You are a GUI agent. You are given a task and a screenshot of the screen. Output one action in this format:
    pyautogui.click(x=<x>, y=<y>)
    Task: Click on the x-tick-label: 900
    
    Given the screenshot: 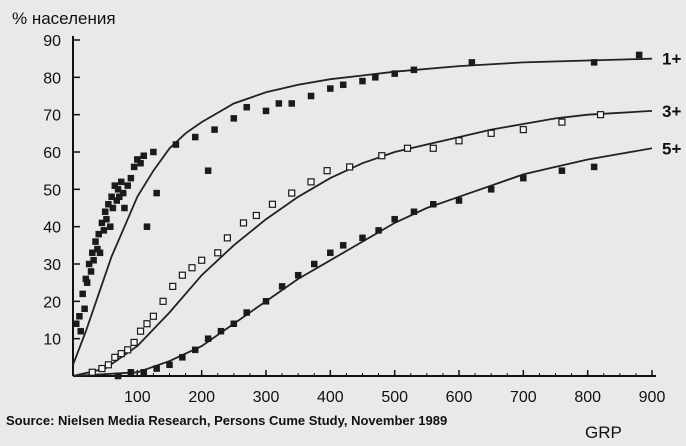 What is the action you would take?
    pyautogui.click(x=652, y=397)
    